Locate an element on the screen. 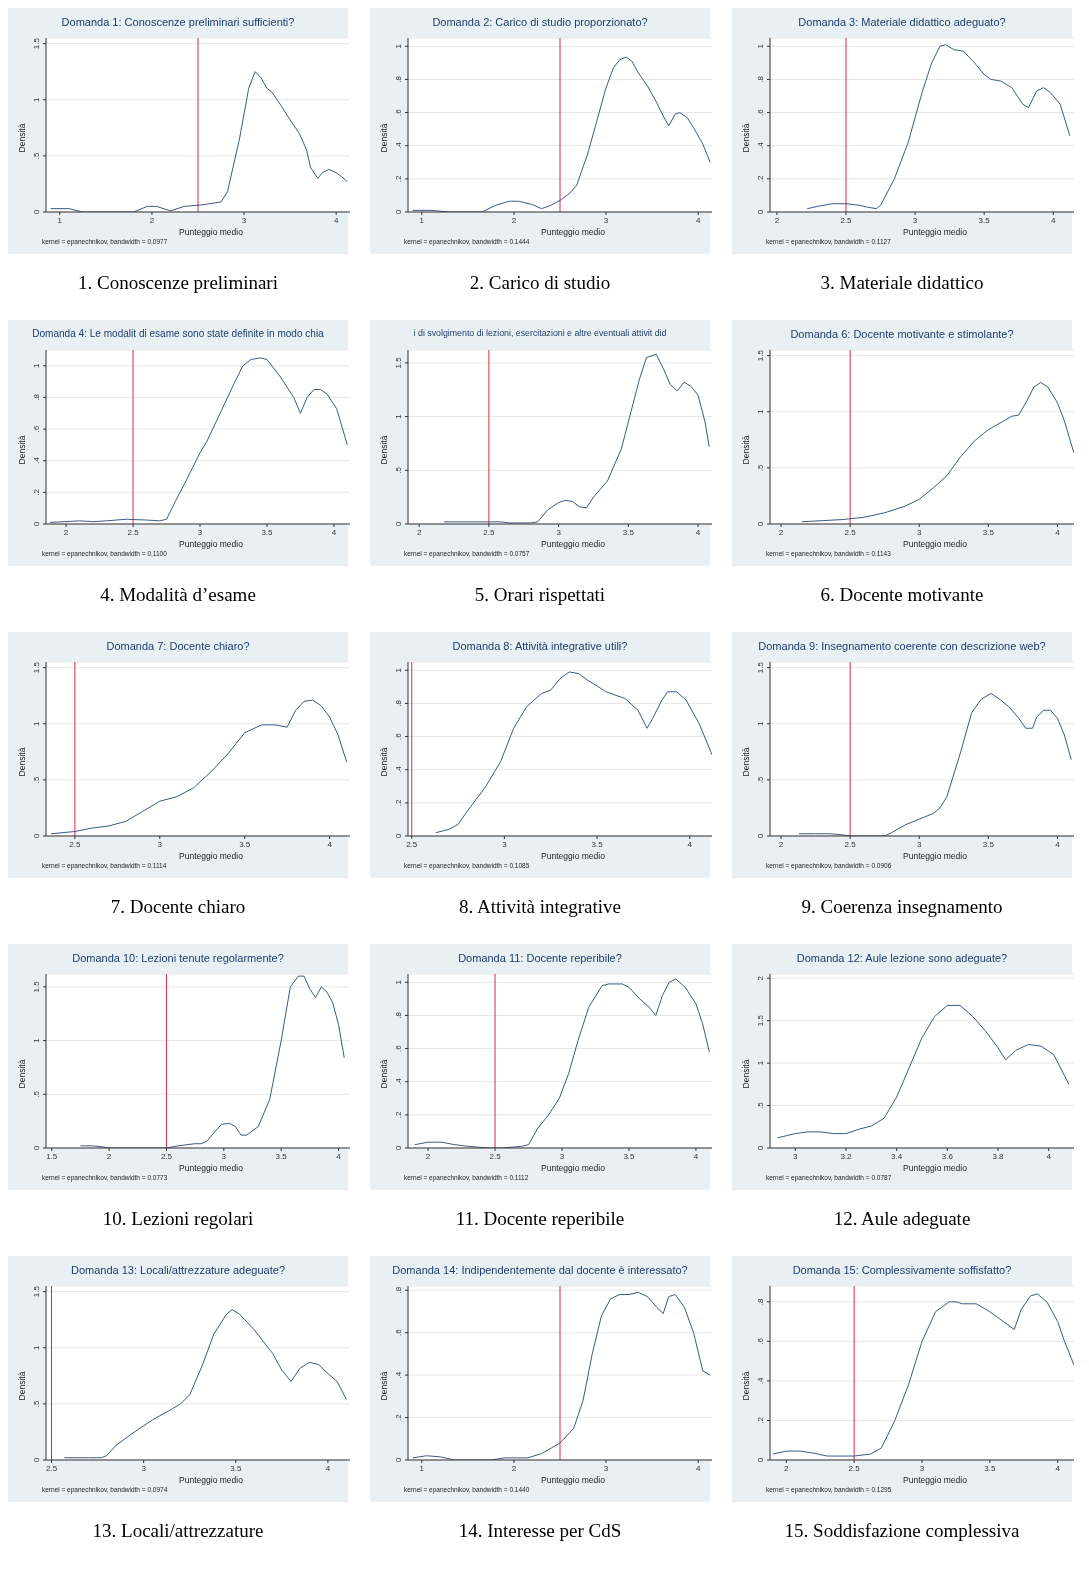  chart-title: Domanda 4: Le modalit di esame sono state definite in modo chia is located at coordinates (178, 334).